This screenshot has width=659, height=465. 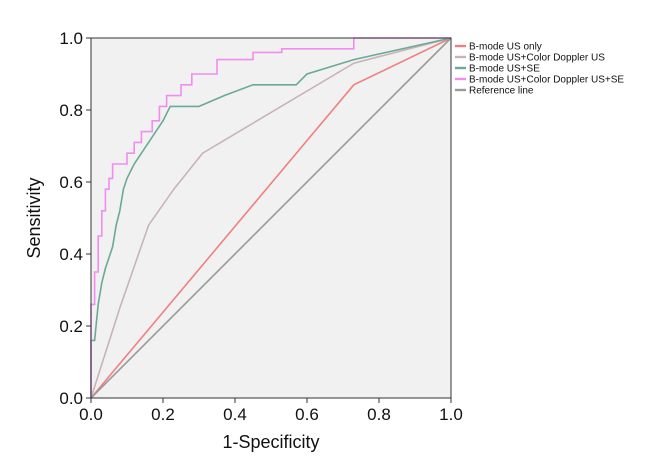 I want to click on x-tick-label: 0.6, so click(x=307, y=414).